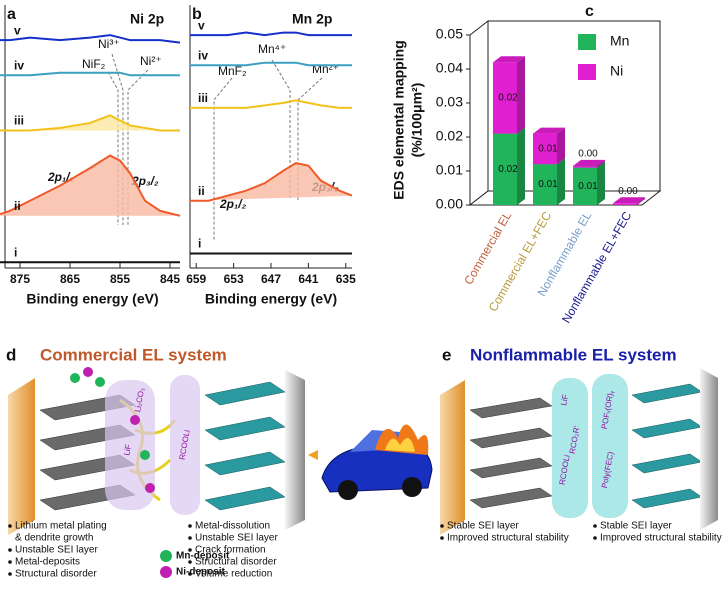  I want to click on x-tick-label: 641, so click(308, 279).